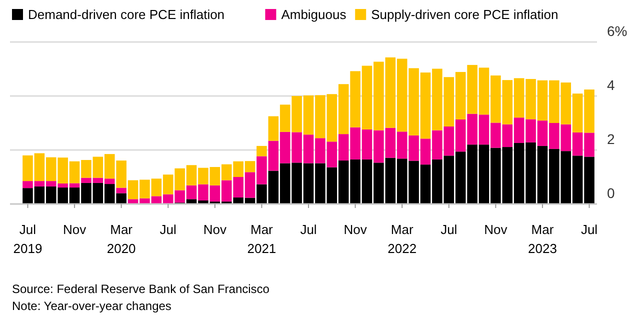 This screenshot has height=329, width=640. Describe the element at coordinates (27, 239) in the screenshot. I see `x-tick-label: Jul 2019` at that location.